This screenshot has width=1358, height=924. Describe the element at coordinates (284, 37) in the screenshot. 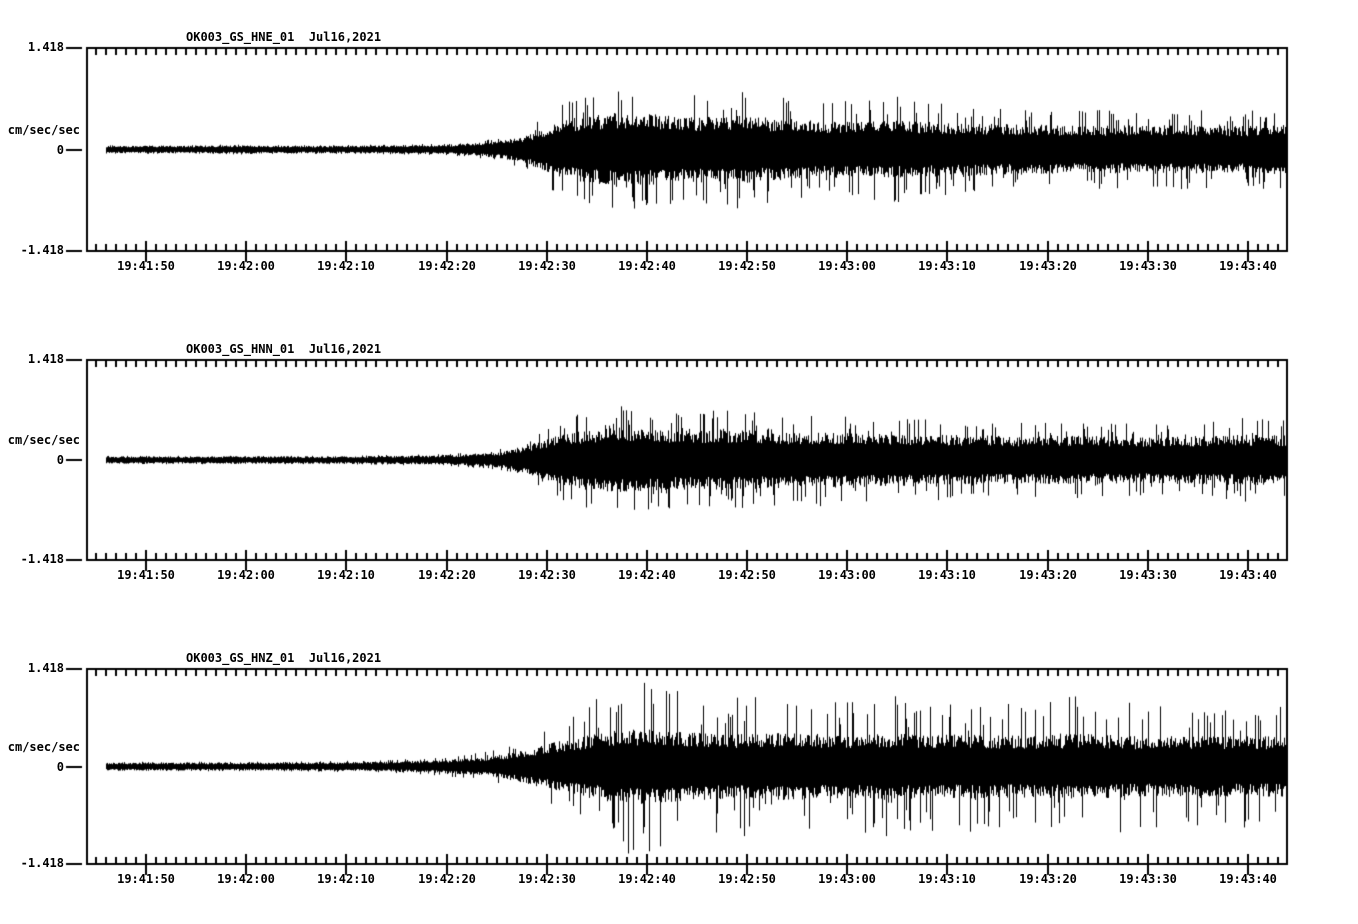

I see `panel-title: OK003_GS_HNE_01 Jul16,2021` at that location.